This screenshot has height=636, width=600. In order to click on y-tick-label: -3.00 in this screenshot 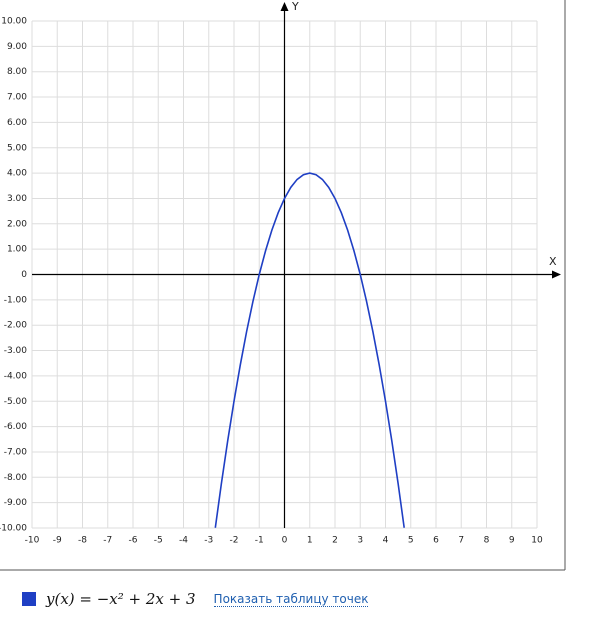, I will do `click(16, 351)`.